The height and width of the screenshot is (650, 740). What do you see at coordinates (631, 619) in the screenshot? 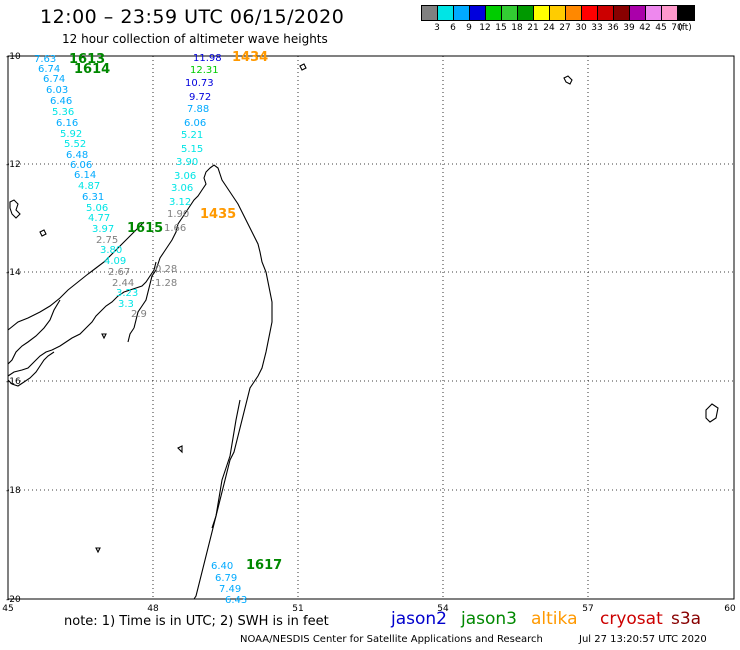
I see `sat-legend-cryosat: cryosat` at bounding box center [631, 619].